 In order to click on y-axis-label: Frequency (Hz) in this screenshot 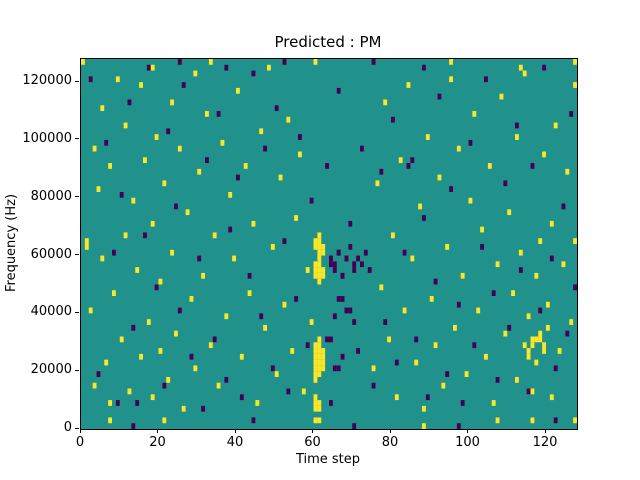, I will do `click(11, 243)`.